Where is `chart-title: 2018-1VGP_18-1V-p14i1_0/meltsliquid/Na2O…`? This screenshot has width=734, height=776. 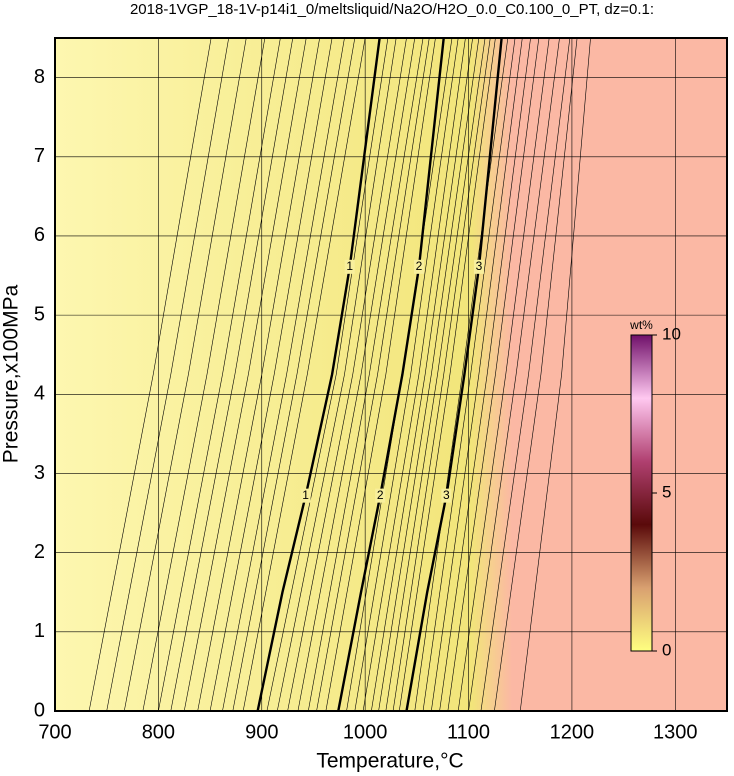 chart-title: 2018-1VGP_18-1V-p14i1_0/meltsliquid/Na2O… is located at coordinates (392, 9).